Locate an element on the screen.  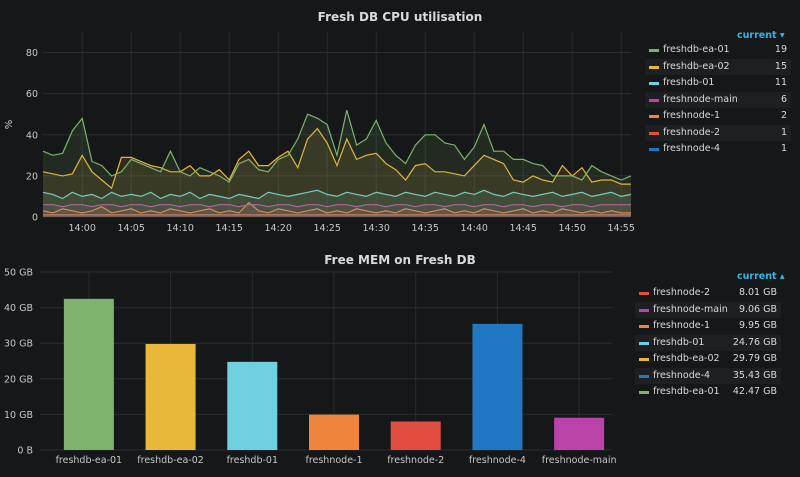
legend-item-value: 15 is located at coordinates (780, 66).